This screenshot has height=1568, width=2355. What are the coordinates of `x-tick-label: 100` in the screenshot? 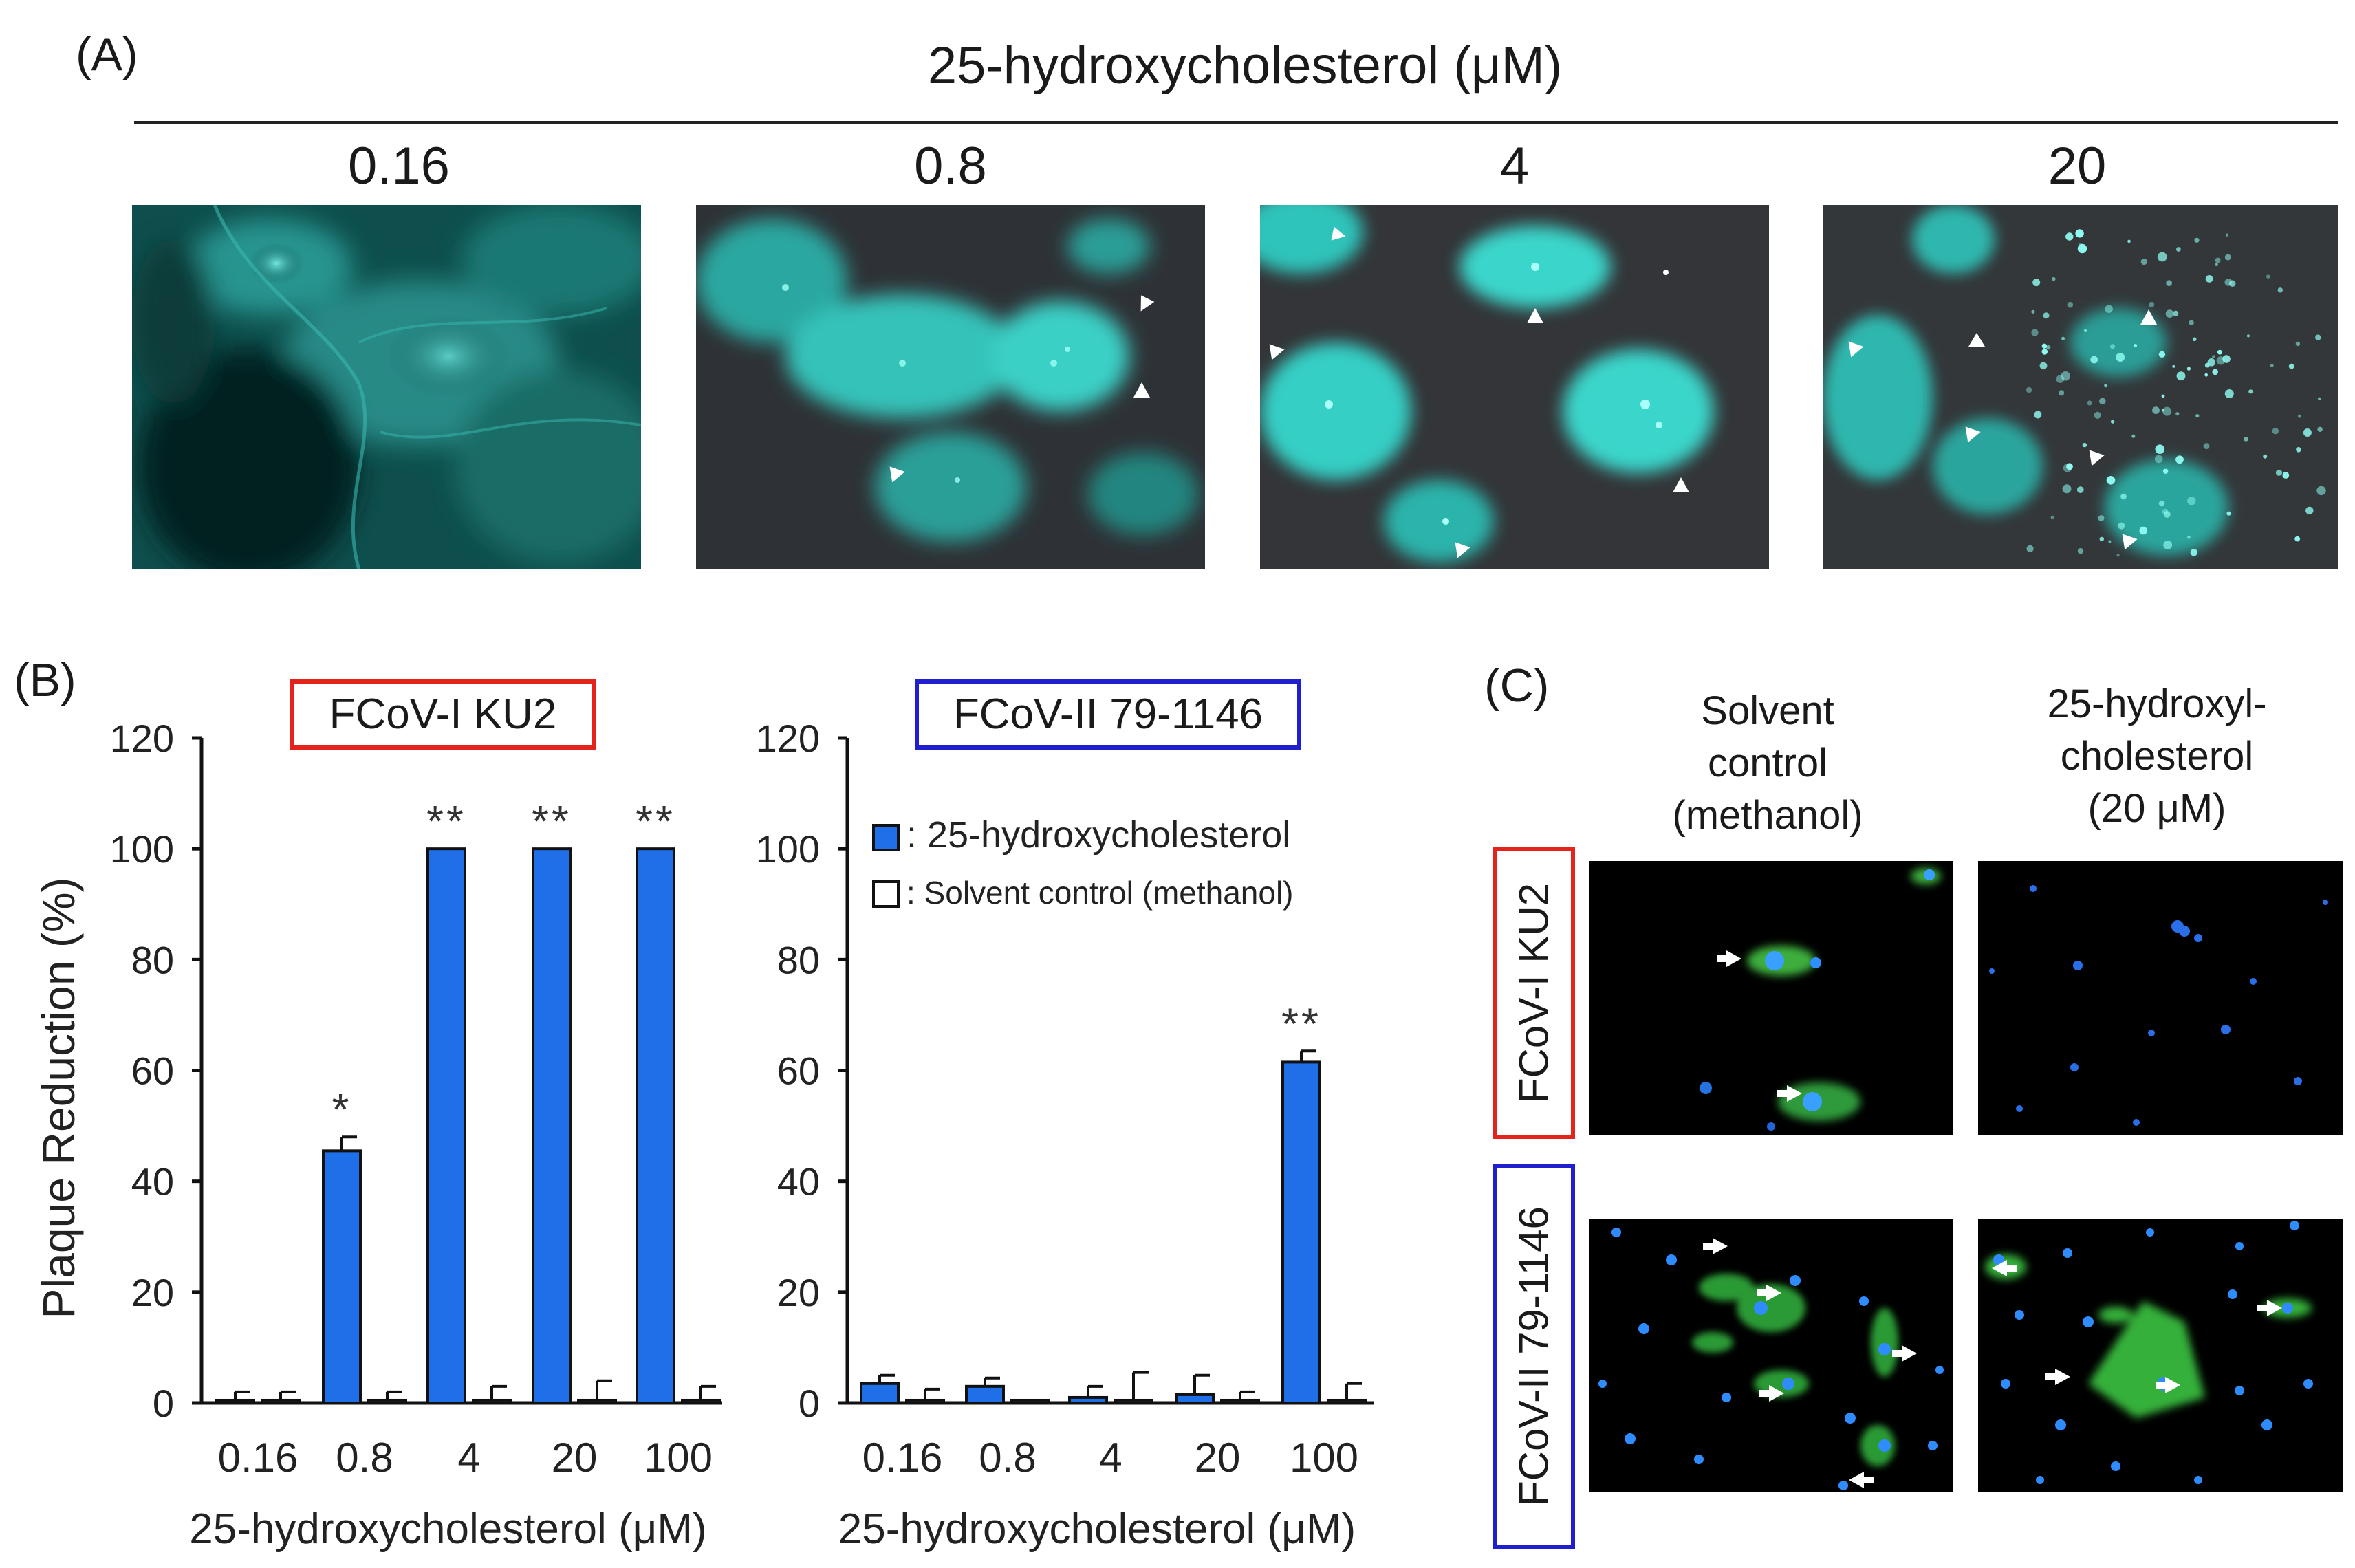 It's located at (1324, 1458).